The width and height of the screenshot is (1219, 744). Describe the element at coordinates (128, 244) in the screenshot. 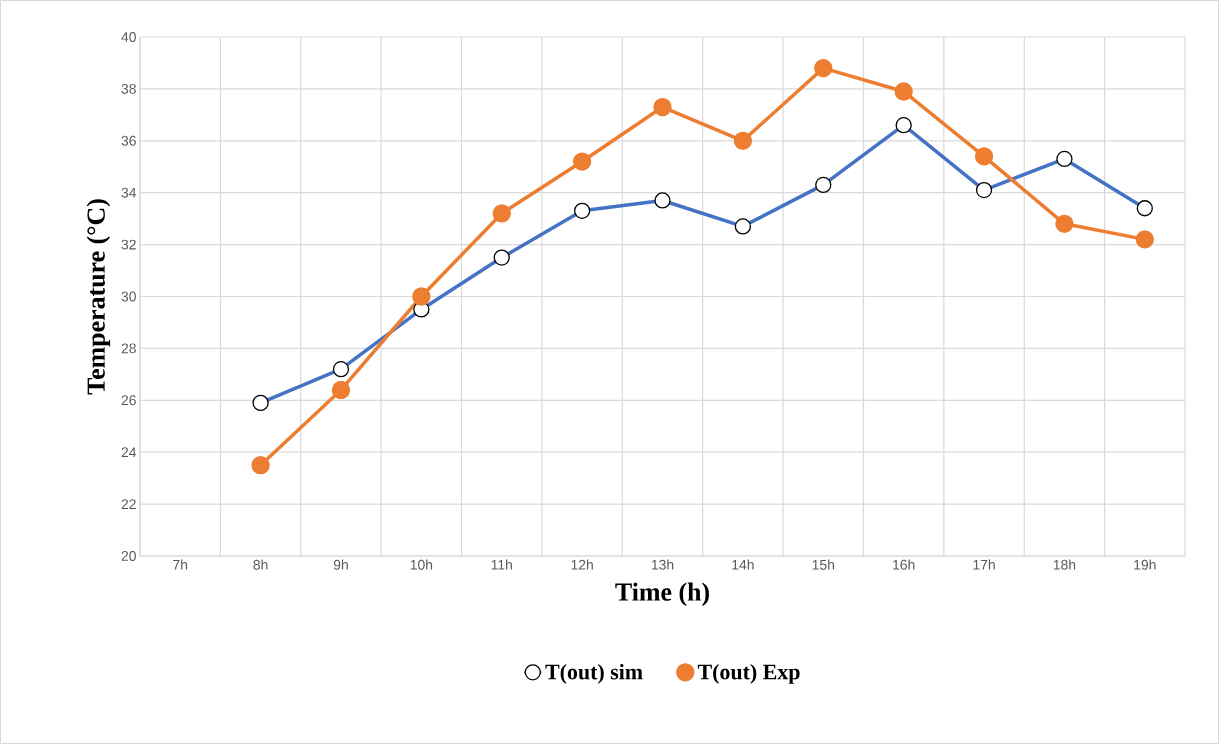

I see `y-tick-label: 32` at that location.